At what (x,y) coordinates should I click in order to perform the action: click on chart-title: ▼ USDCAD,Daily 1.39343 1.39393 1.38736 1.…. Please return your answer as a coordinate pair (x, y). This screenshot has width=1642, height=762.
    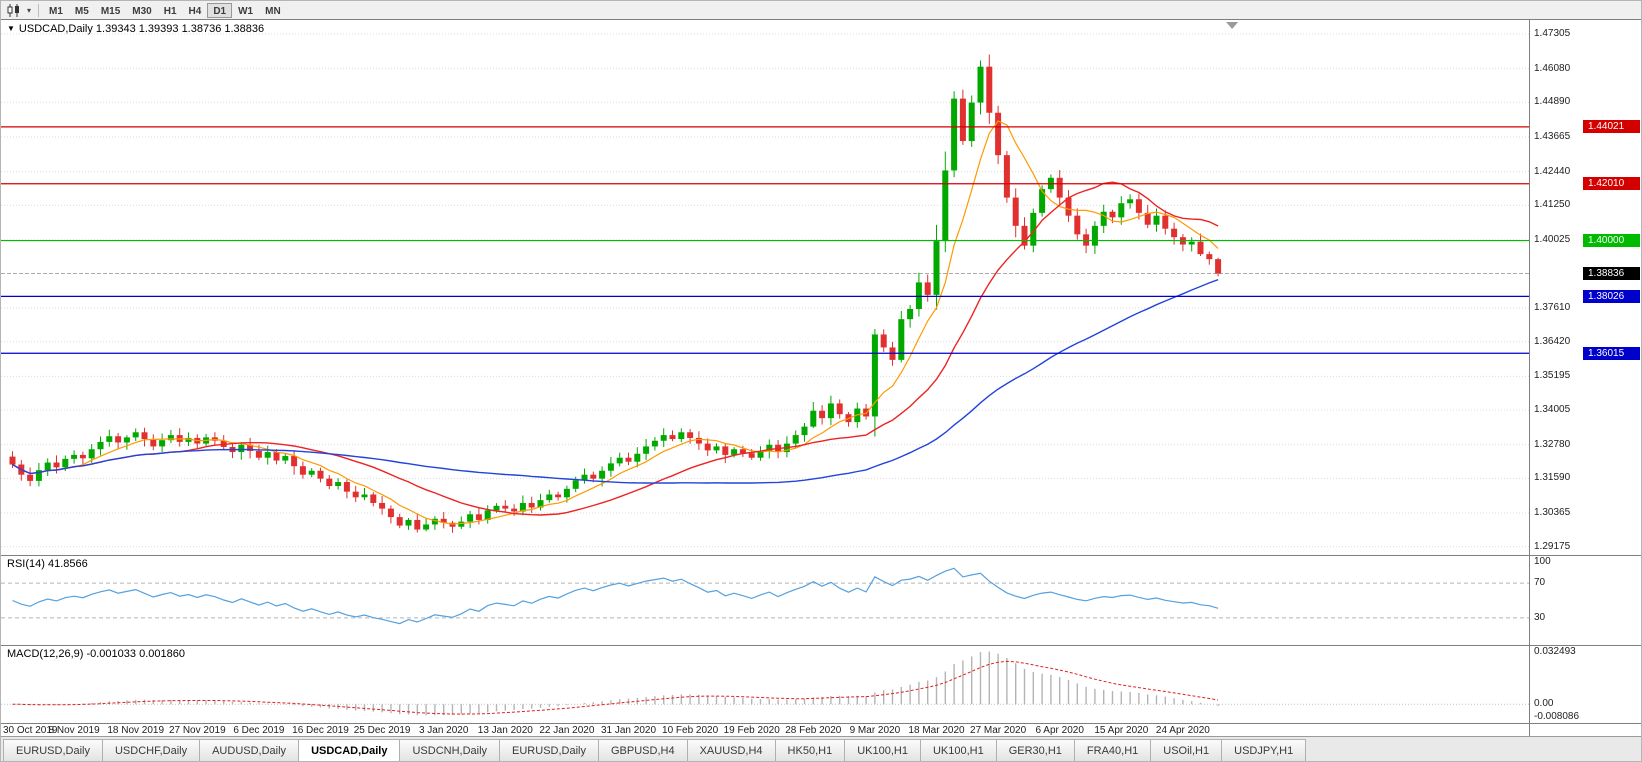
    Looking at the image, I should click on (135, 29).